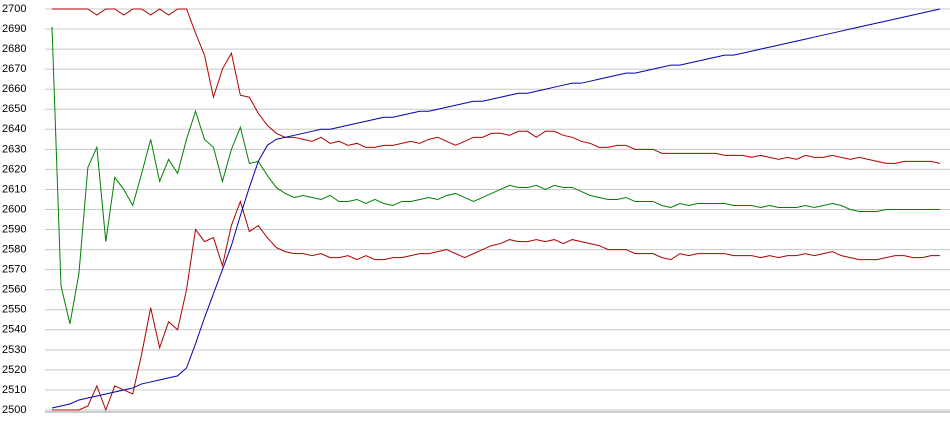  Describe the element at coordinates (14, 250) in the screenshot. I see `y-tick-label: 2580` at that location.